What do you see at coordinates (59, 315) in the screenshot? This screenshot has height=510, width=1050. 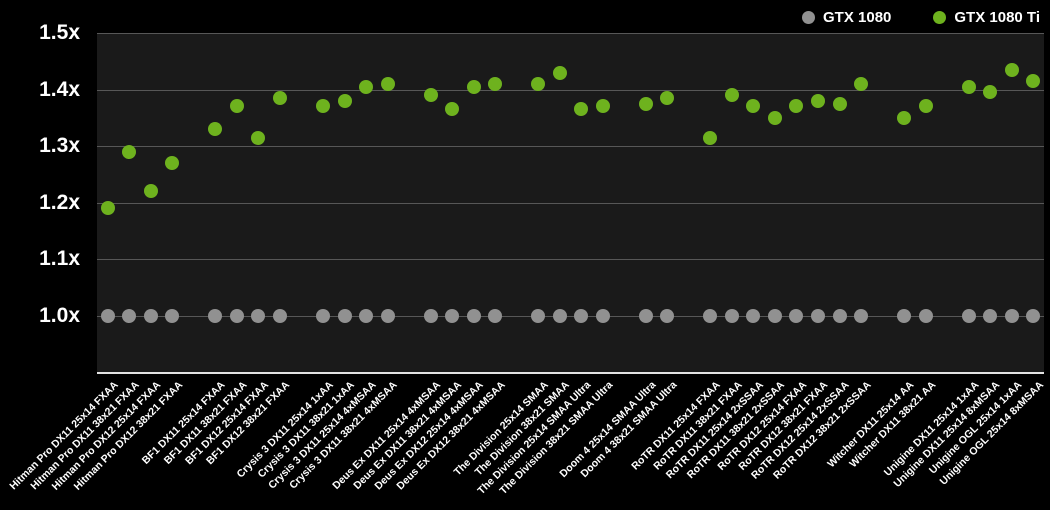 I see `y-tick-label: 1.0x` at bounding box center [59, 315].